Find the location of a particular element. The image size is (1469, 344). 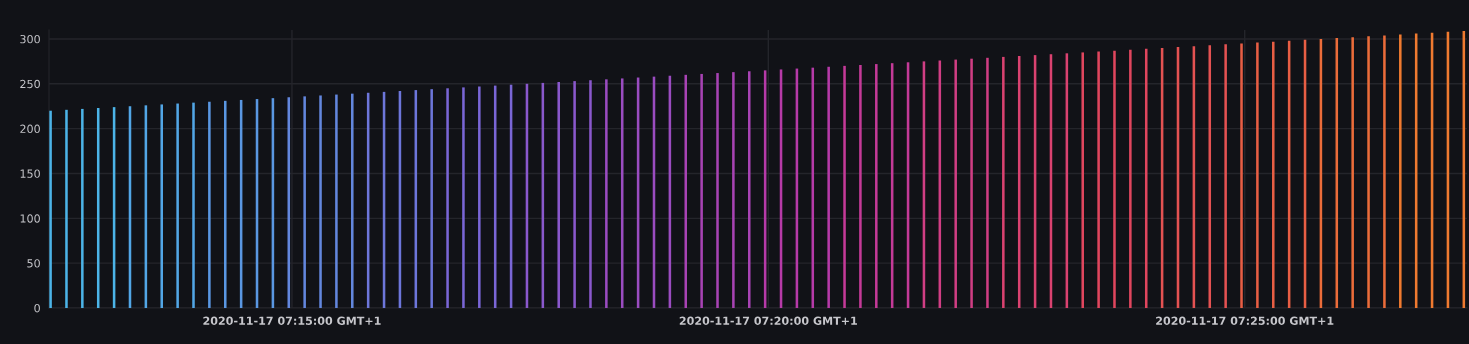

y-tick-label: 100 is located at coordinates (30, 218).